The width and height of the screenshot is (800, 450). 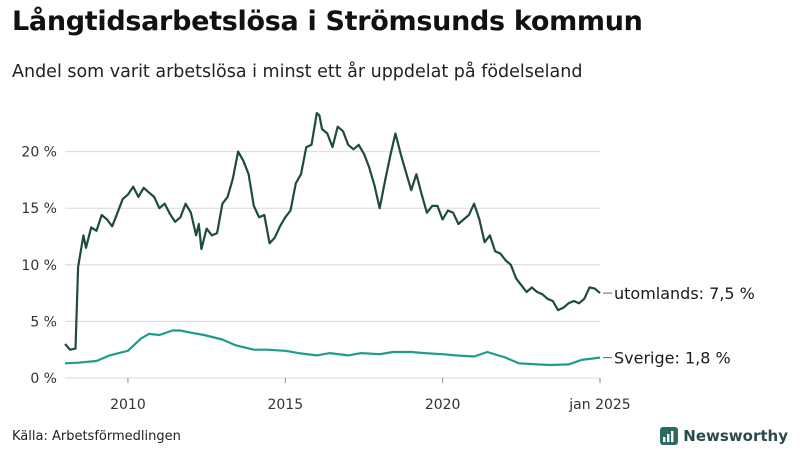 I want to click on brand: Newsworthy, so click(x=724, y=436).